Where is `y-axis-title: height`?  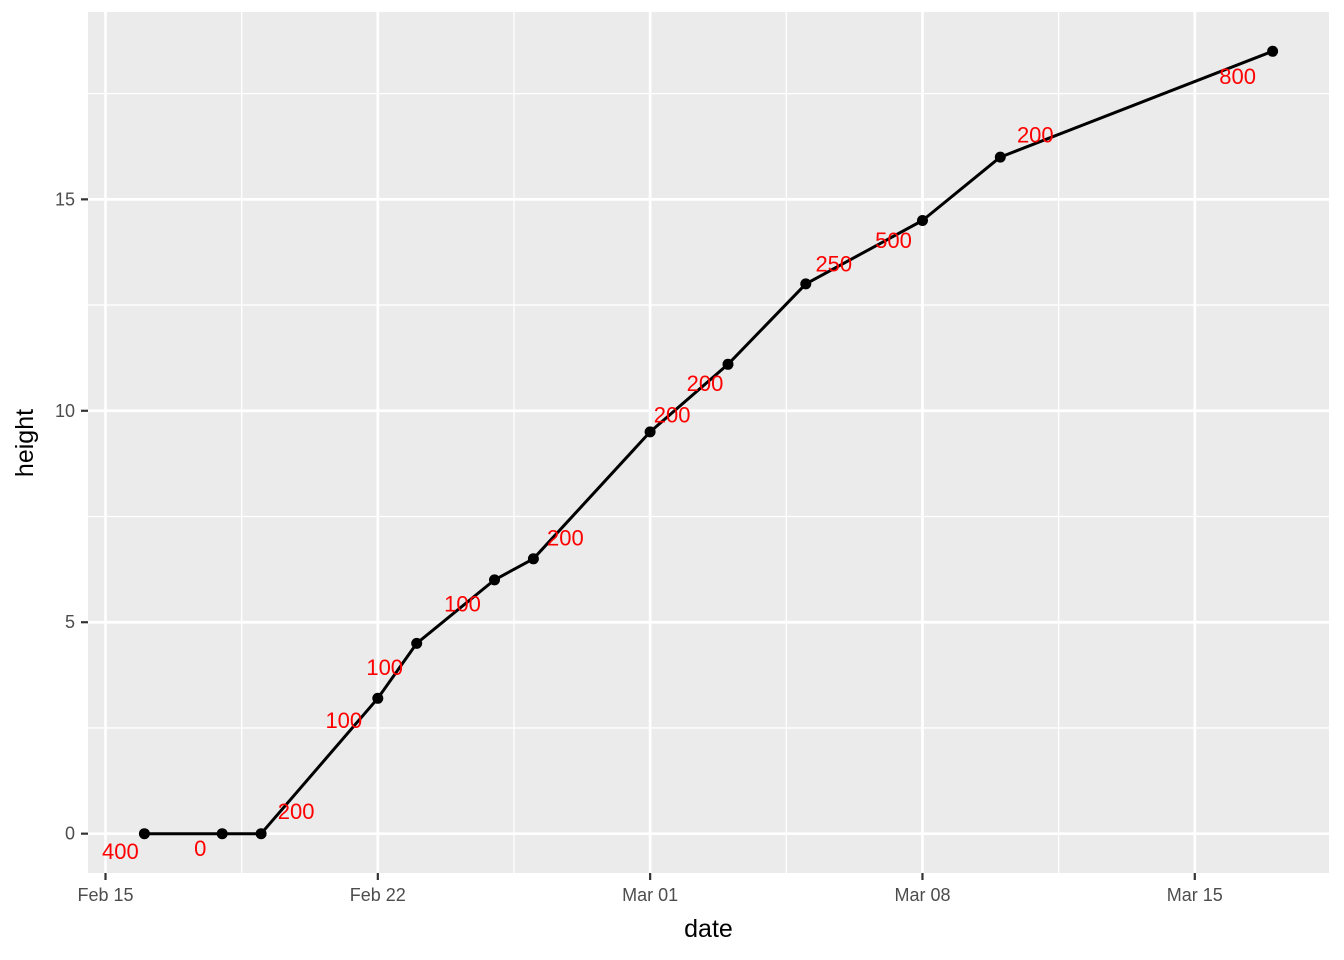
y-axis-title: height is located at coordinates (25, 443).